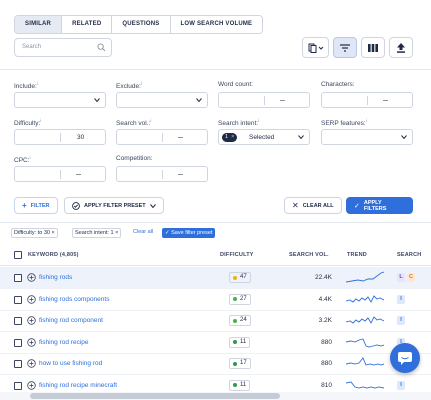 Image resolution: width=431 pixels, height=400 pixels. Describe the element at coordinates (60, 100) in the screenshot. I see `include-select` at that location.